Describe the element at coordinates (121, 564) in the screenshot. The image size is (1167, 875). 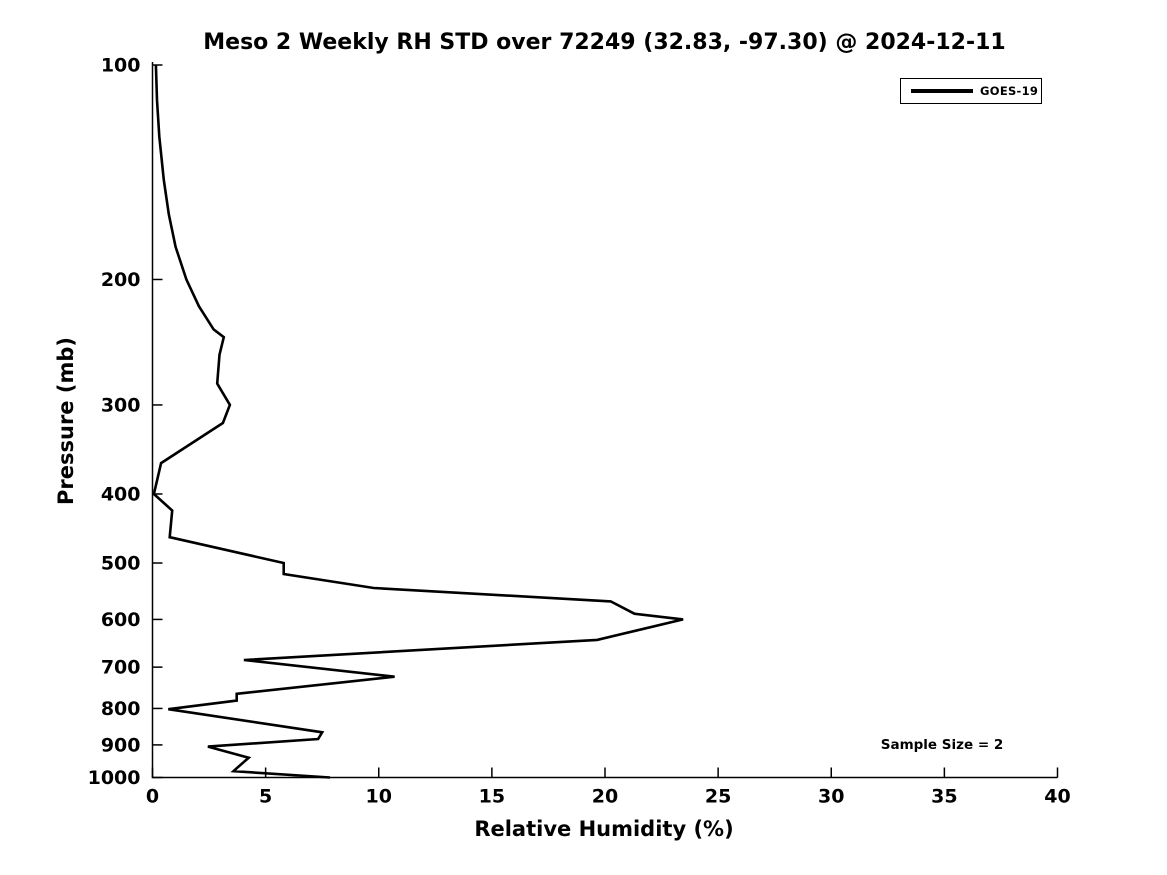
I see `y-tick-label: 500` at that location.